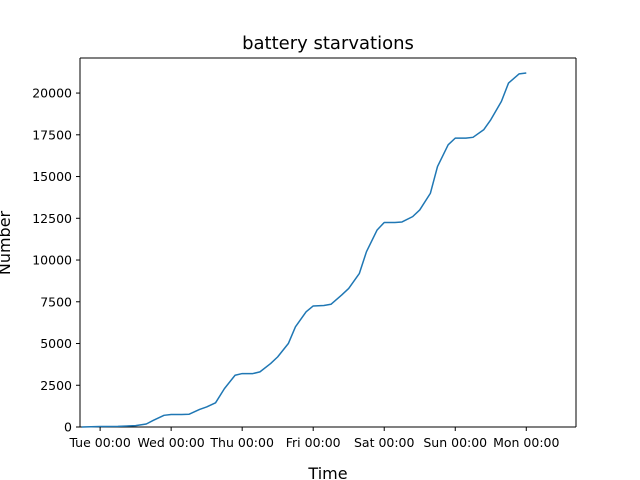  I want to click on x-tick-label-0: Tue 00:00, so click(99, 442).